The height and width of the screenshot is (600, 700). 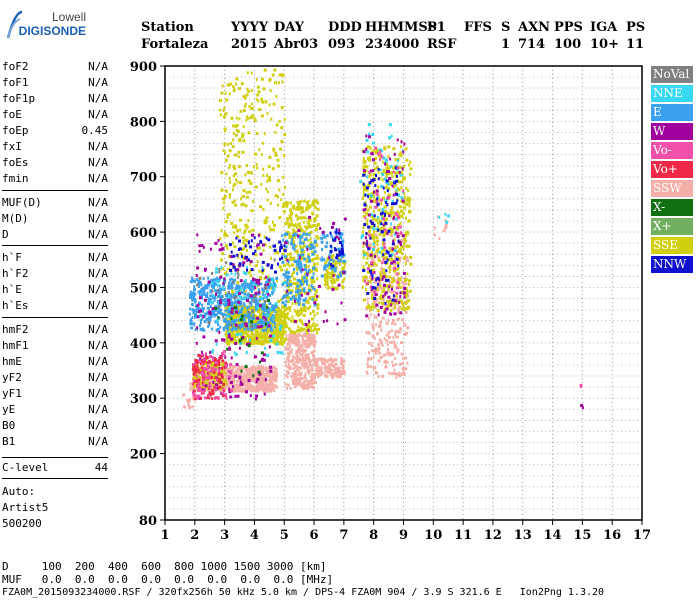 What do you see at coordinates (436, 27) in the screenshot?
I see `header-label: P1` at bounding box center [436, 27].